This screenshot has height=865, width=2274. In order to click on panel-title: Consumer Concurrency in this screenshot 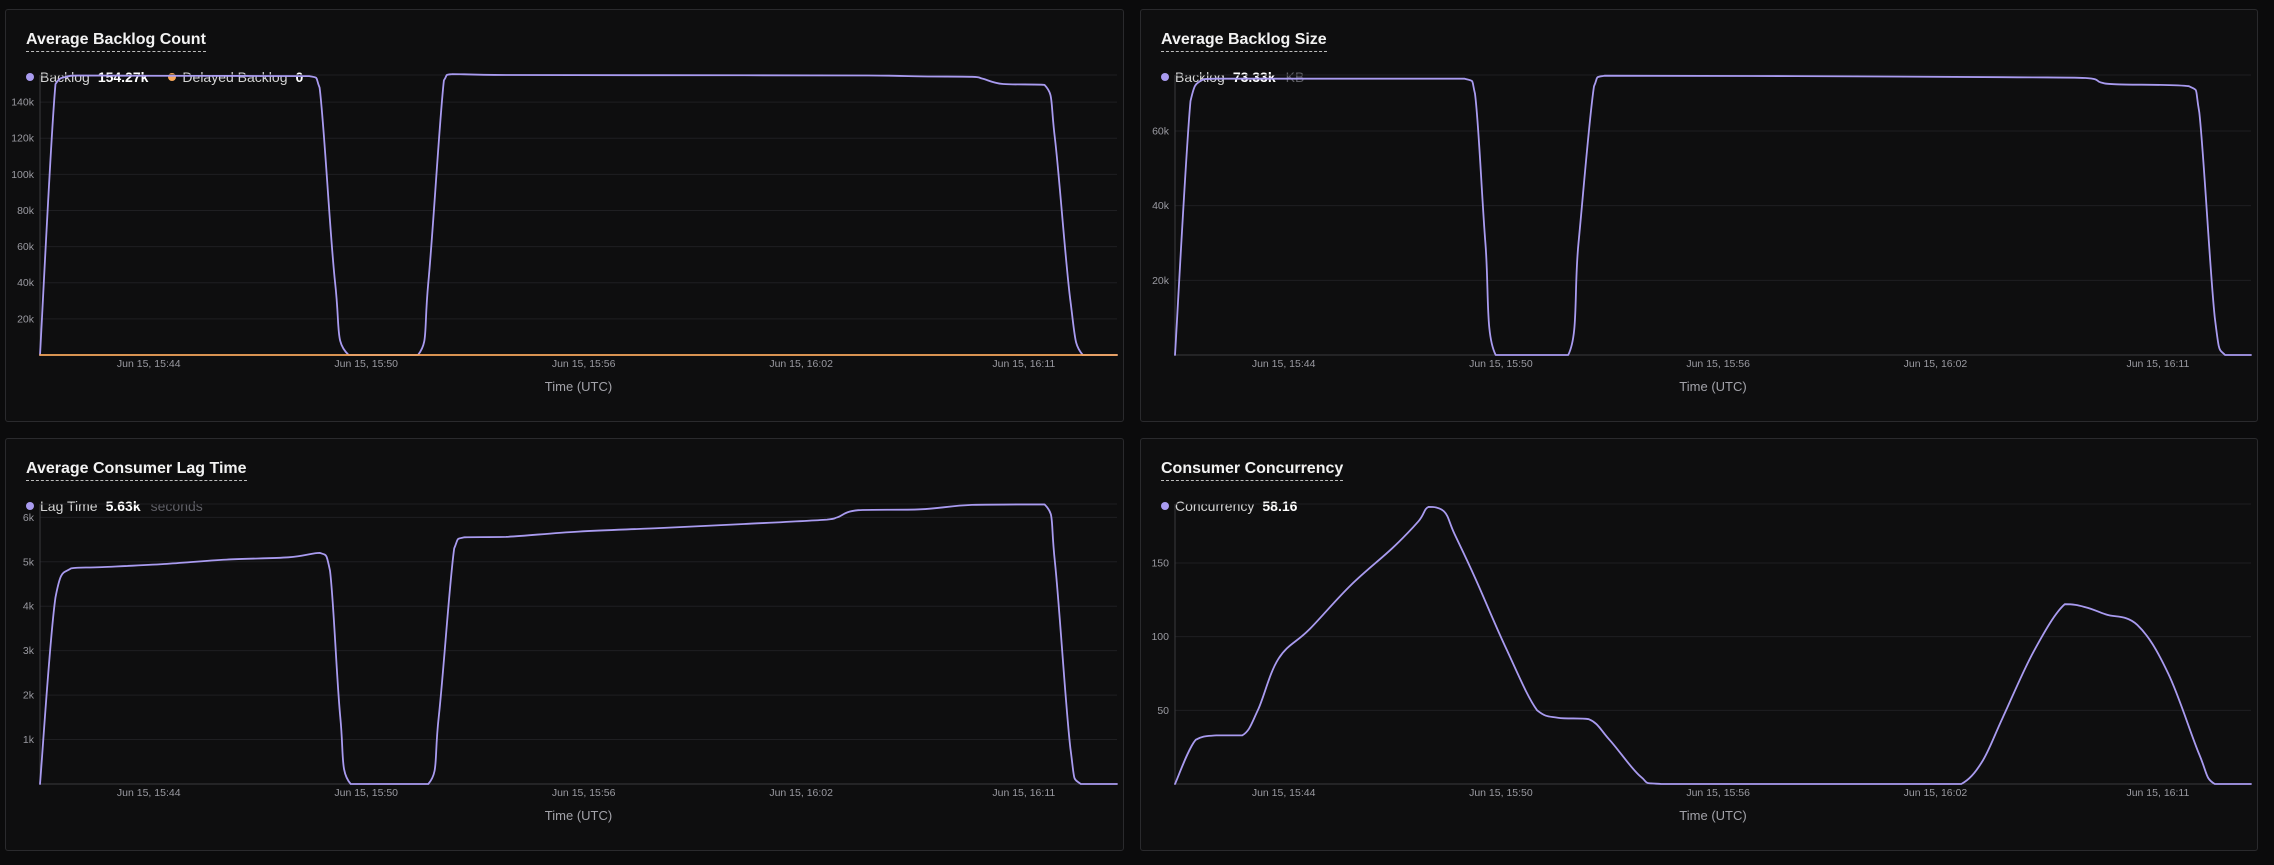, I will do `click(1252, 470)`.